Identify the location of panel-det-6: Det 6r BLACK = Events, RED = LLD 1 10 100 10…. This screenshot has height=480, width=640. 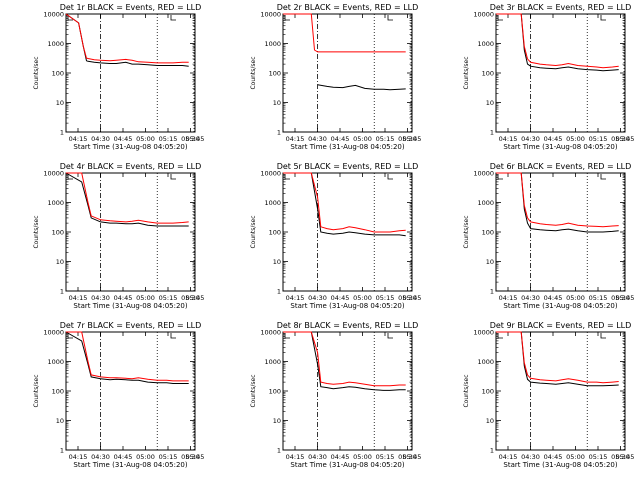
(548, 236).